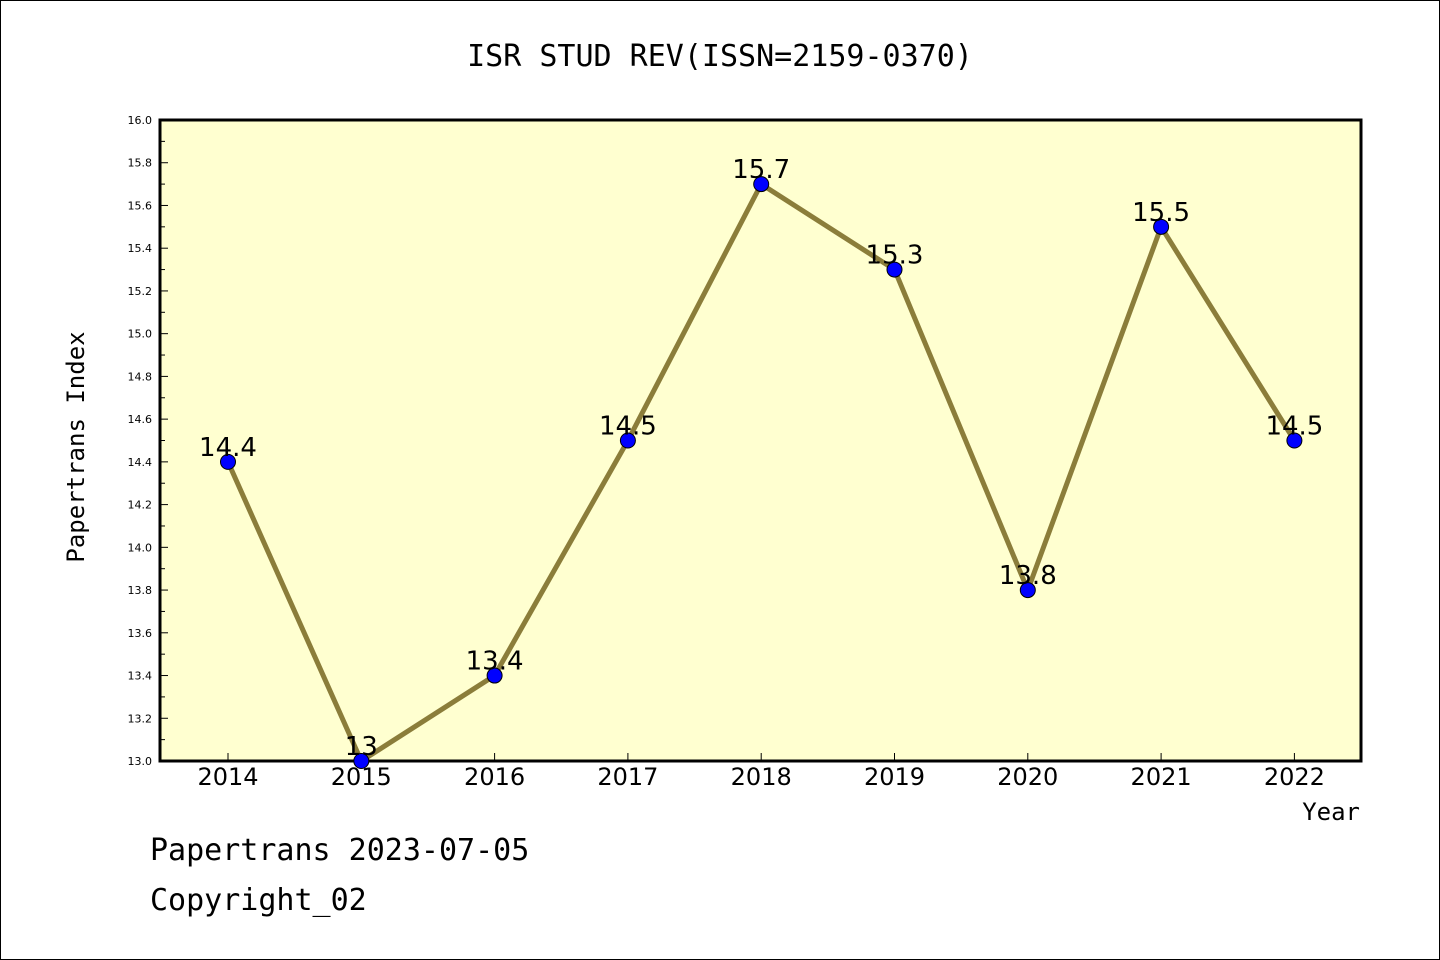 This screenshot has height=960, width=1440. I want to click on data-label: 13.8, so click(1028, 576).